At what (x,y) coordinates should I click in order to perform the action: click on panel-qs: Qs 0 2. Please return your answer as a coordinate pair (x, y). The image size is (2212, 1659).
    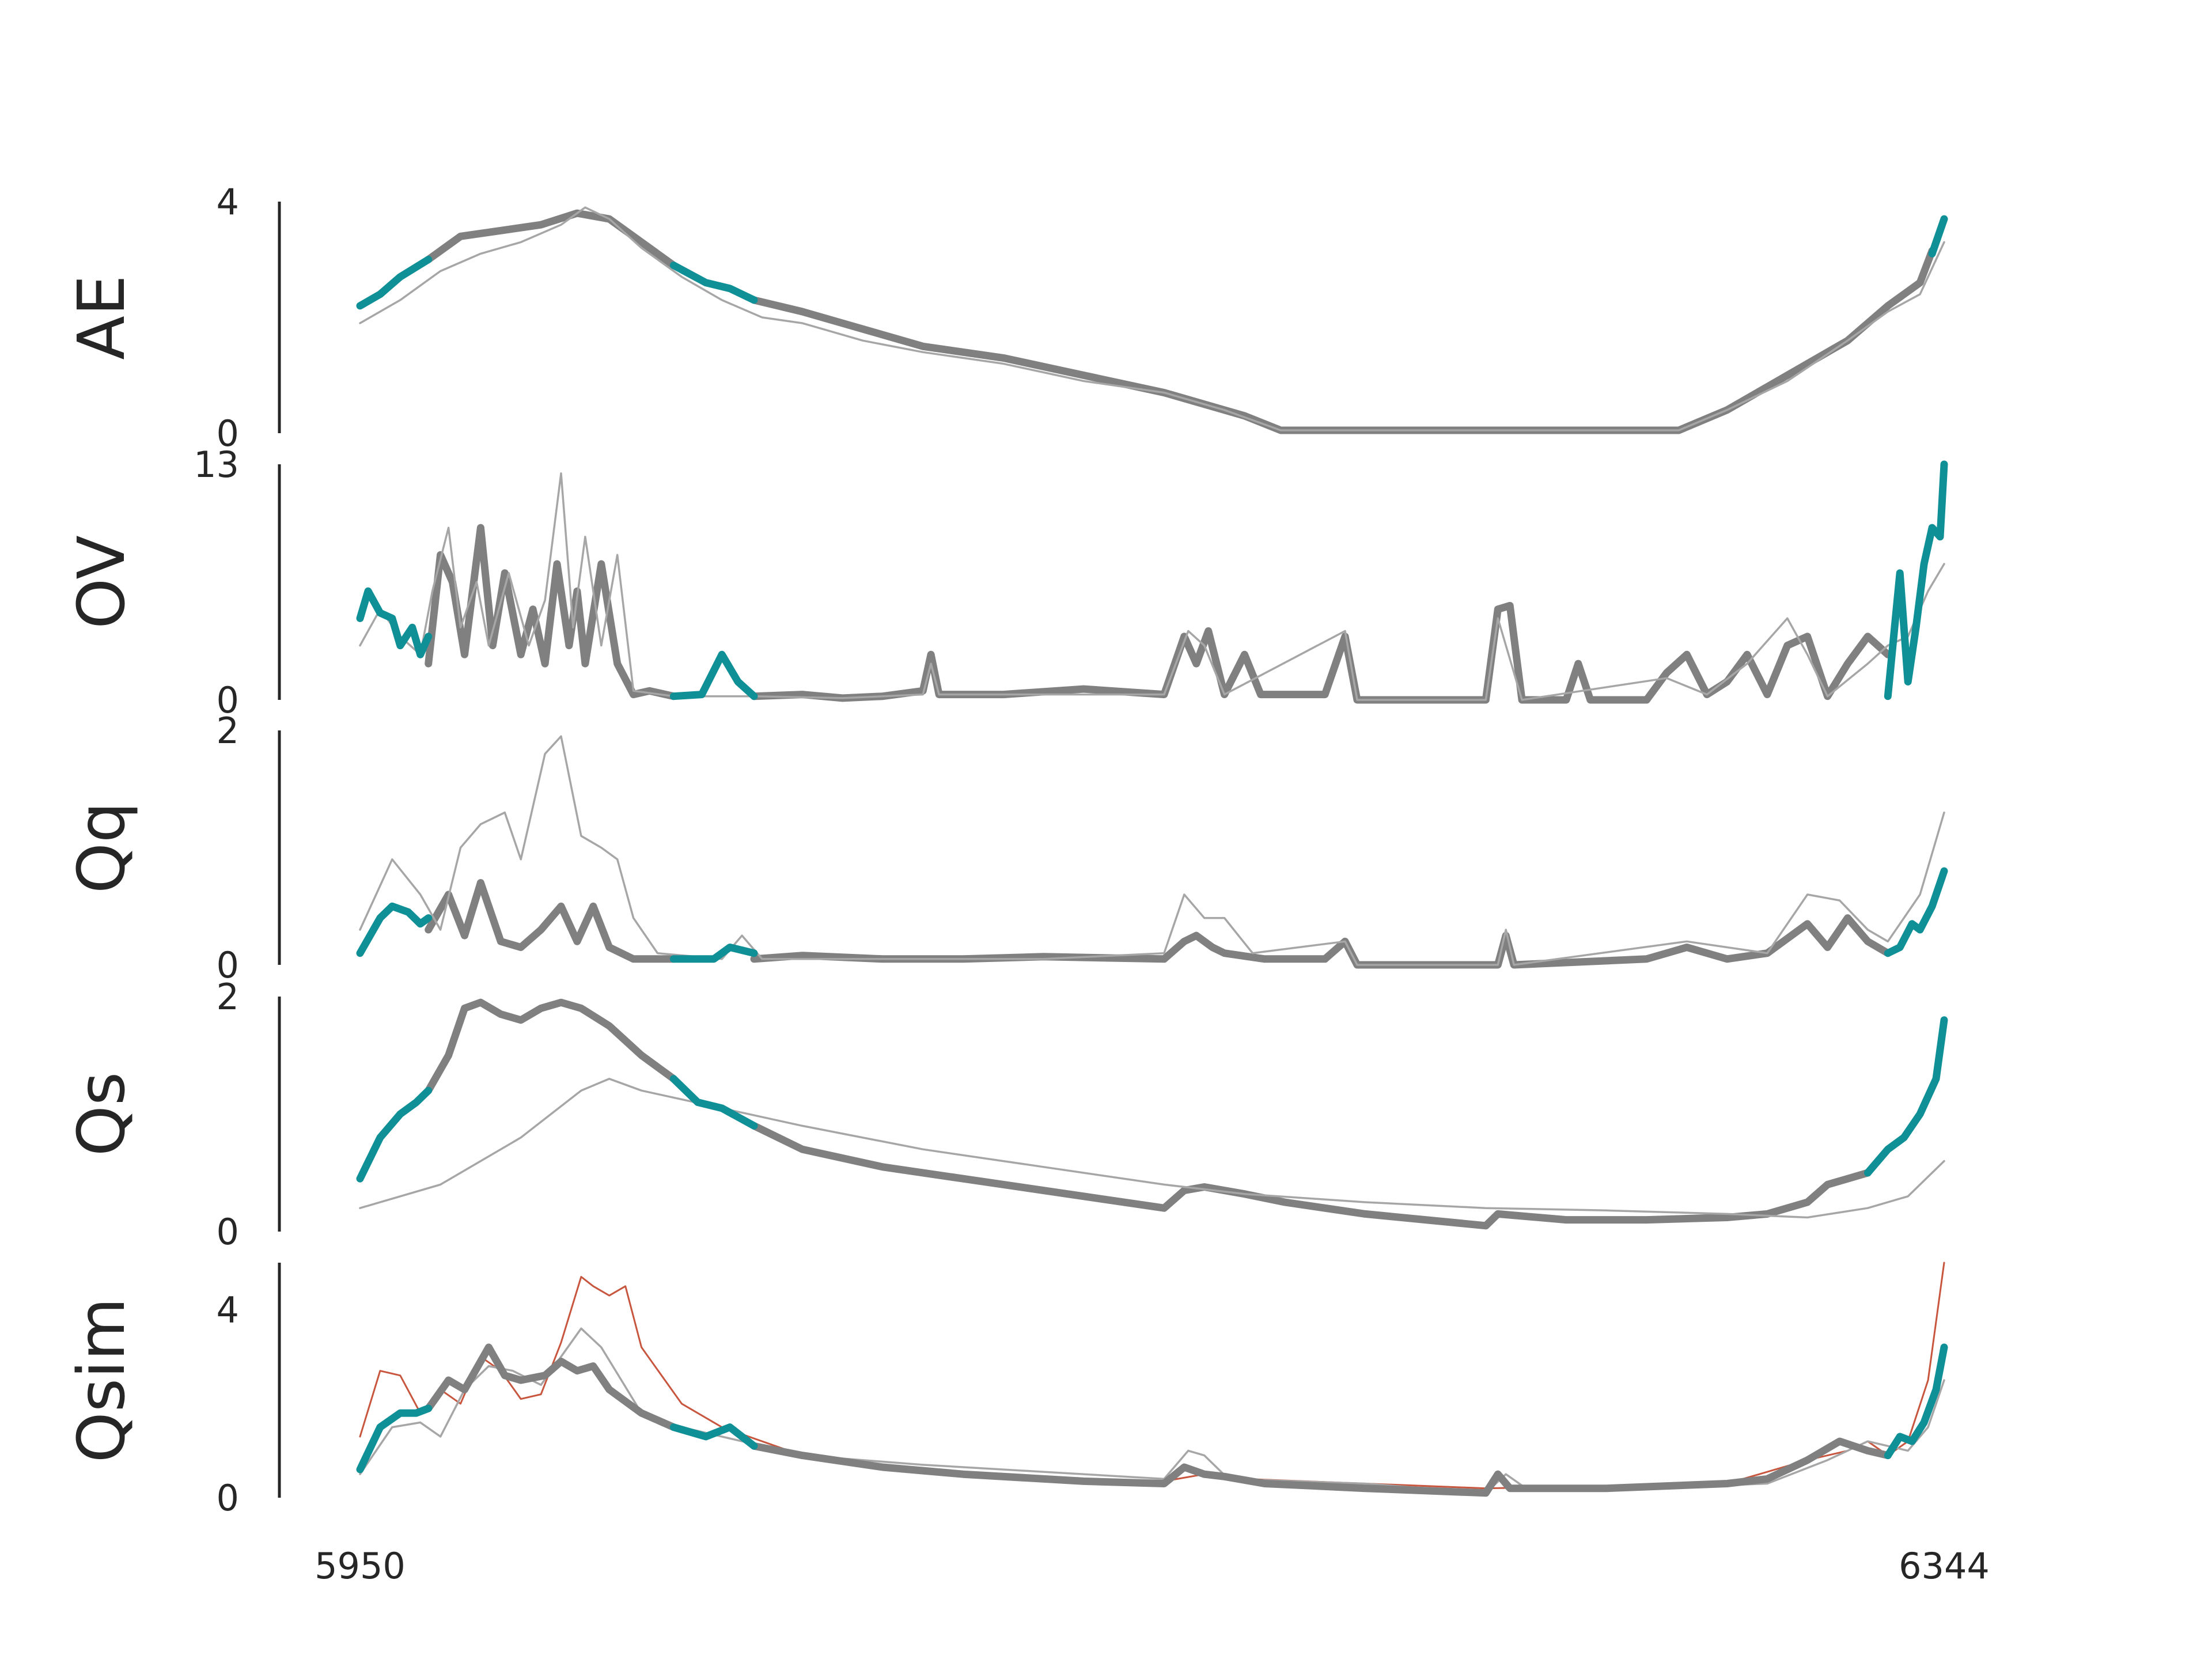
    Looking at the image, I should click on (1006, 1114).